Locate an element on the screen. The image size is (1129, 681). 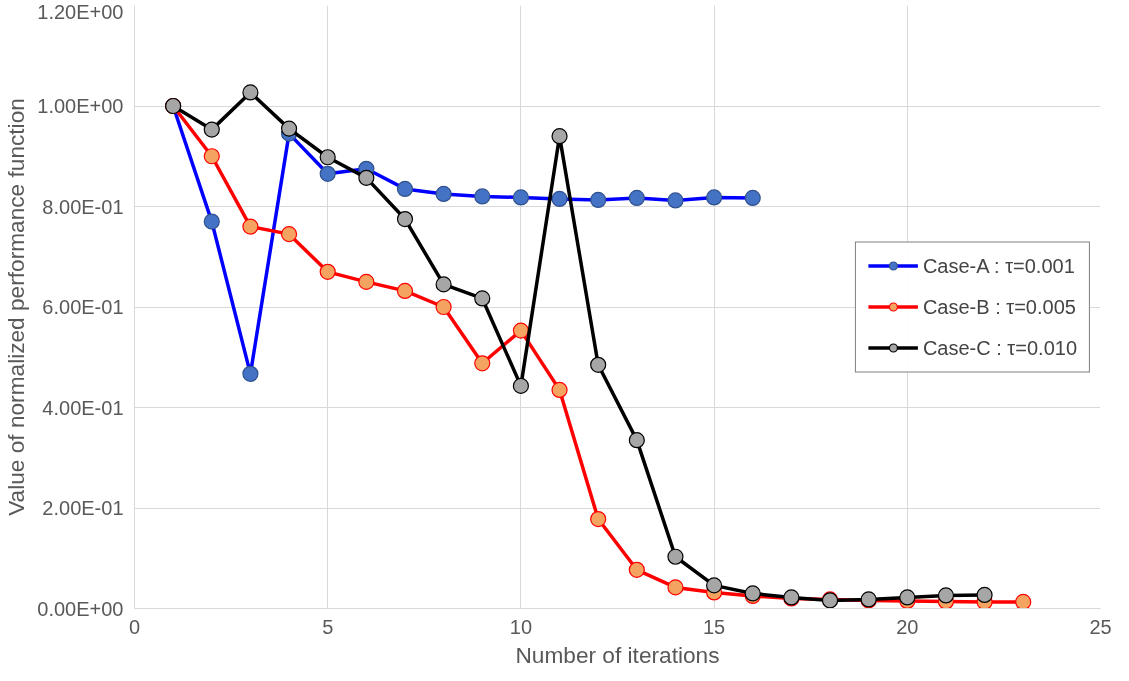
x-axis-title: Number of iterations is located at coordinates (617, 654).